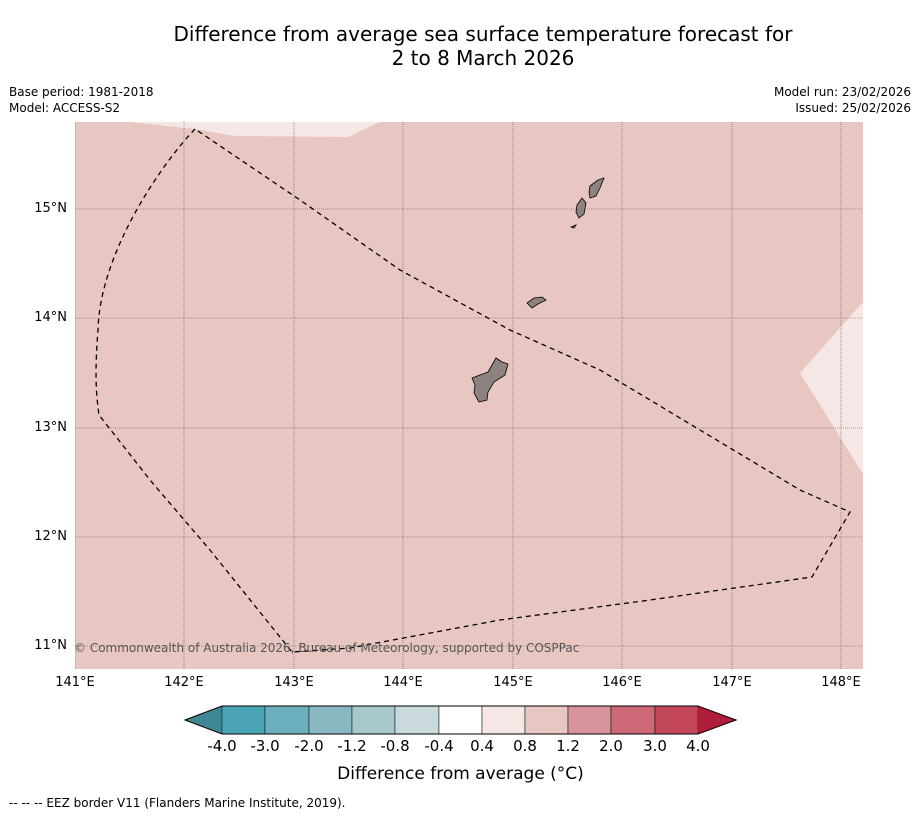  I want to click on colorbar-label: -1.2, so click(352, 746).